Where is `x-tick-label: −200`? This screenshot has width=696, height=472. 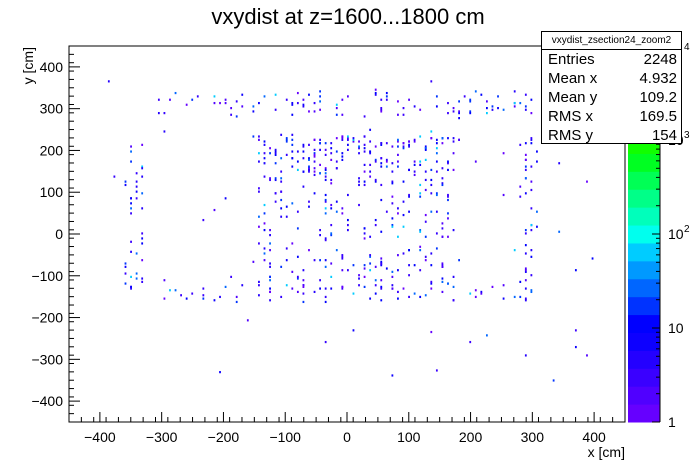 x-tick-label: −200 is located at coordinates (224, 437).